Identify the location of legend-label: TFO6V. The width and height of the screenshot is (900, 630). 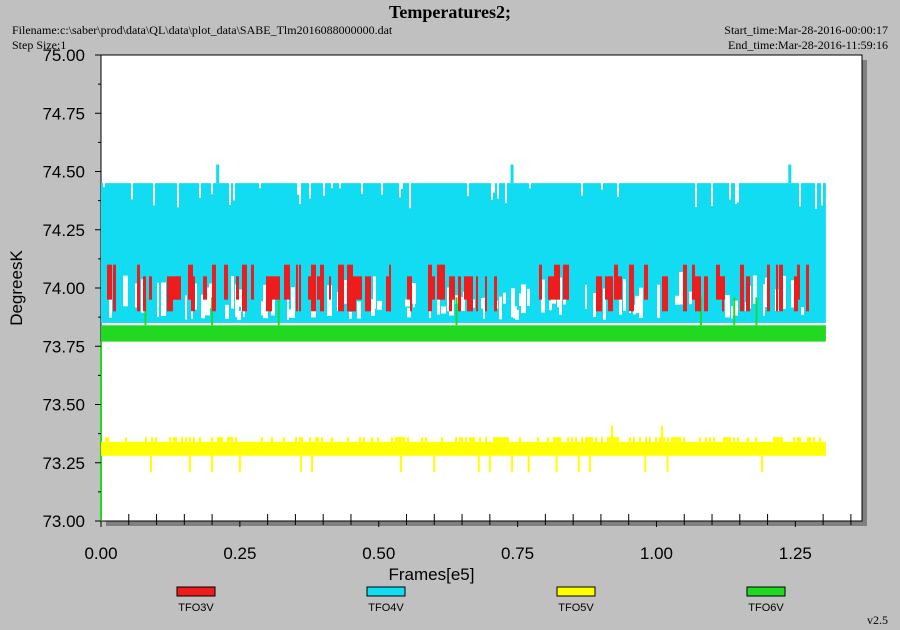
(766, 608).